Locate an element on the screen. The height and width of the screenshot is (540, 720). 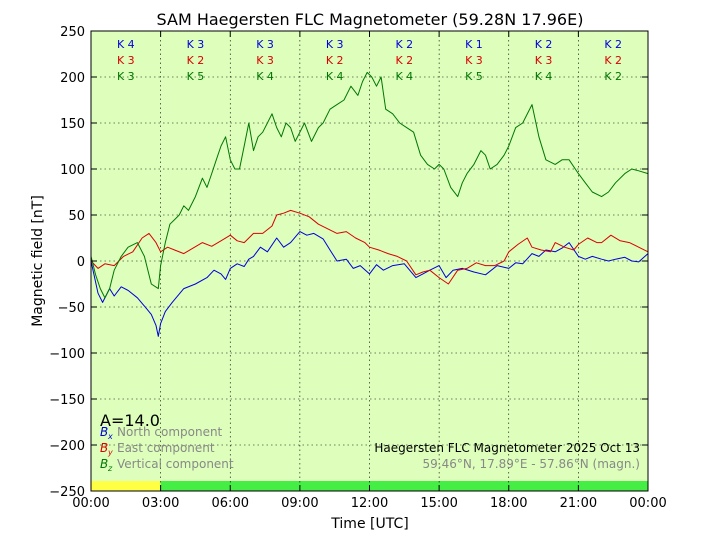
k-index-label-vertical: K 2 is located at coordinates (613, 76).